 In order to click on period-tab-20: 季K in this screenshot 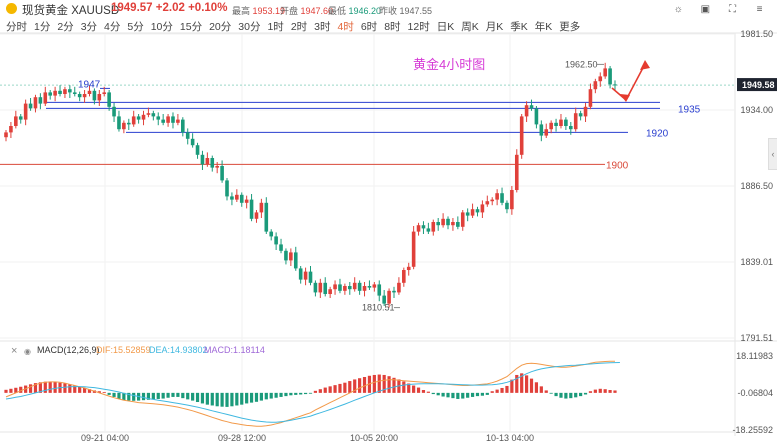, I will do `click(519, 27)`.